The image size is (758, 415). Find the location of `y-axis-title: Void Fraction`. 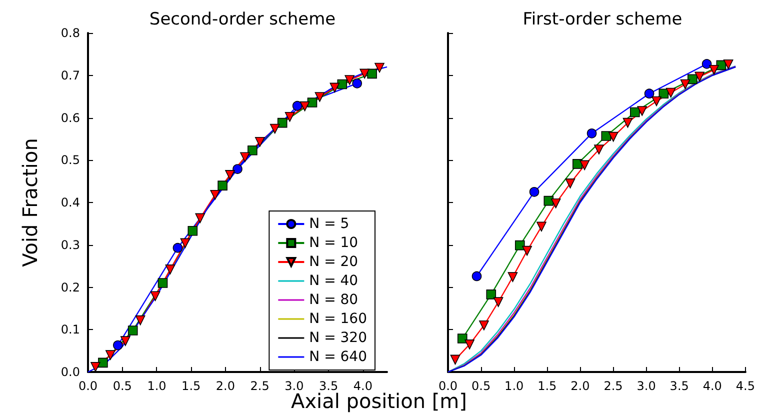

y-axis-title: Void Fraction is located at coordinates (30, 202).